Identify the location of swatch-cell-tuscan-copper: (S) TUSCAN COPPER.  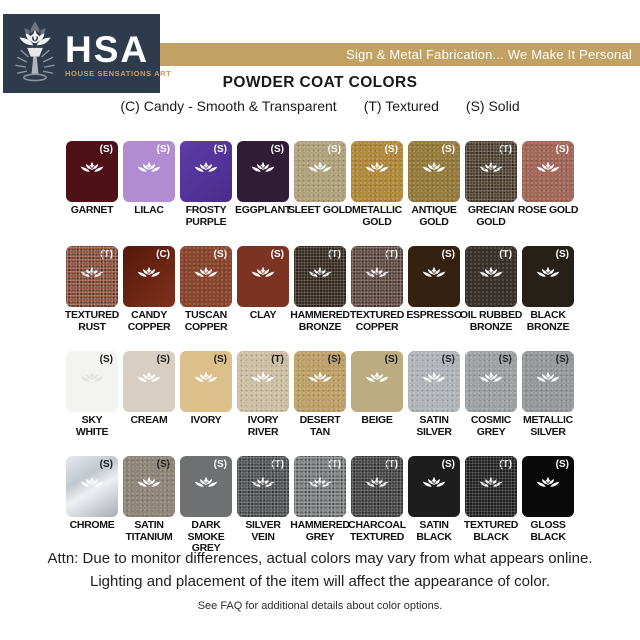
(206, 298).